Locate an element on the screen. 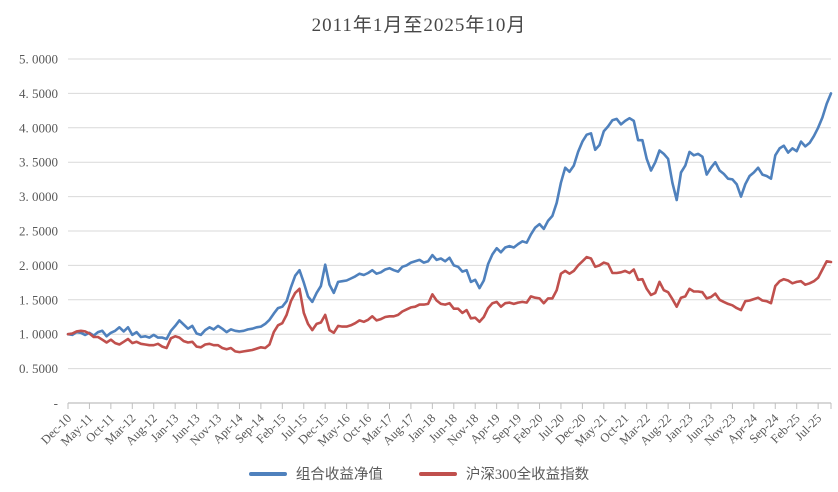 The width and height of the screenshot is (838, 492). legend-label-portfolio: 组合收益净值 is located at coordinates (339, 475).